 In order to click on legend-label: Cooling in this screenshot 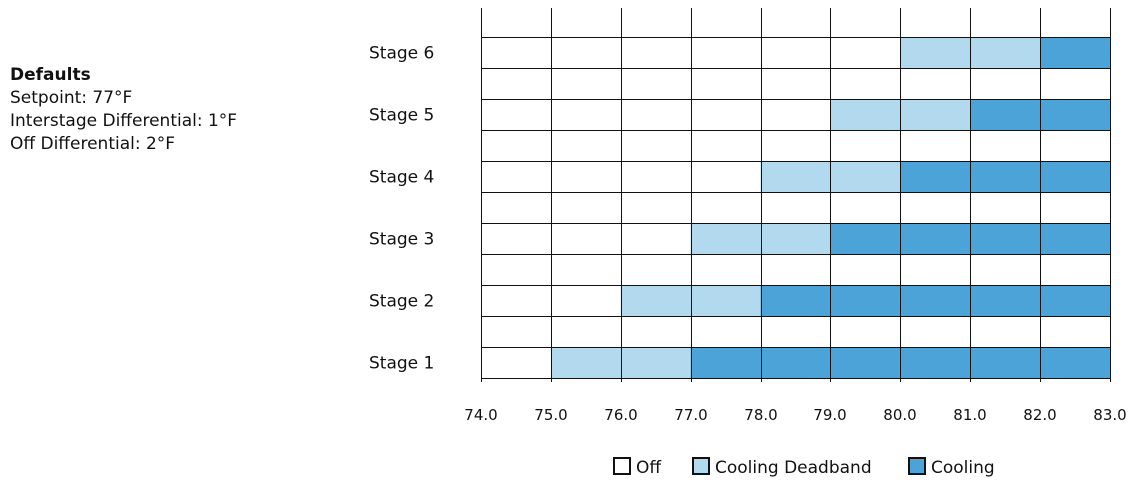, I will do `click(963, 468)`.